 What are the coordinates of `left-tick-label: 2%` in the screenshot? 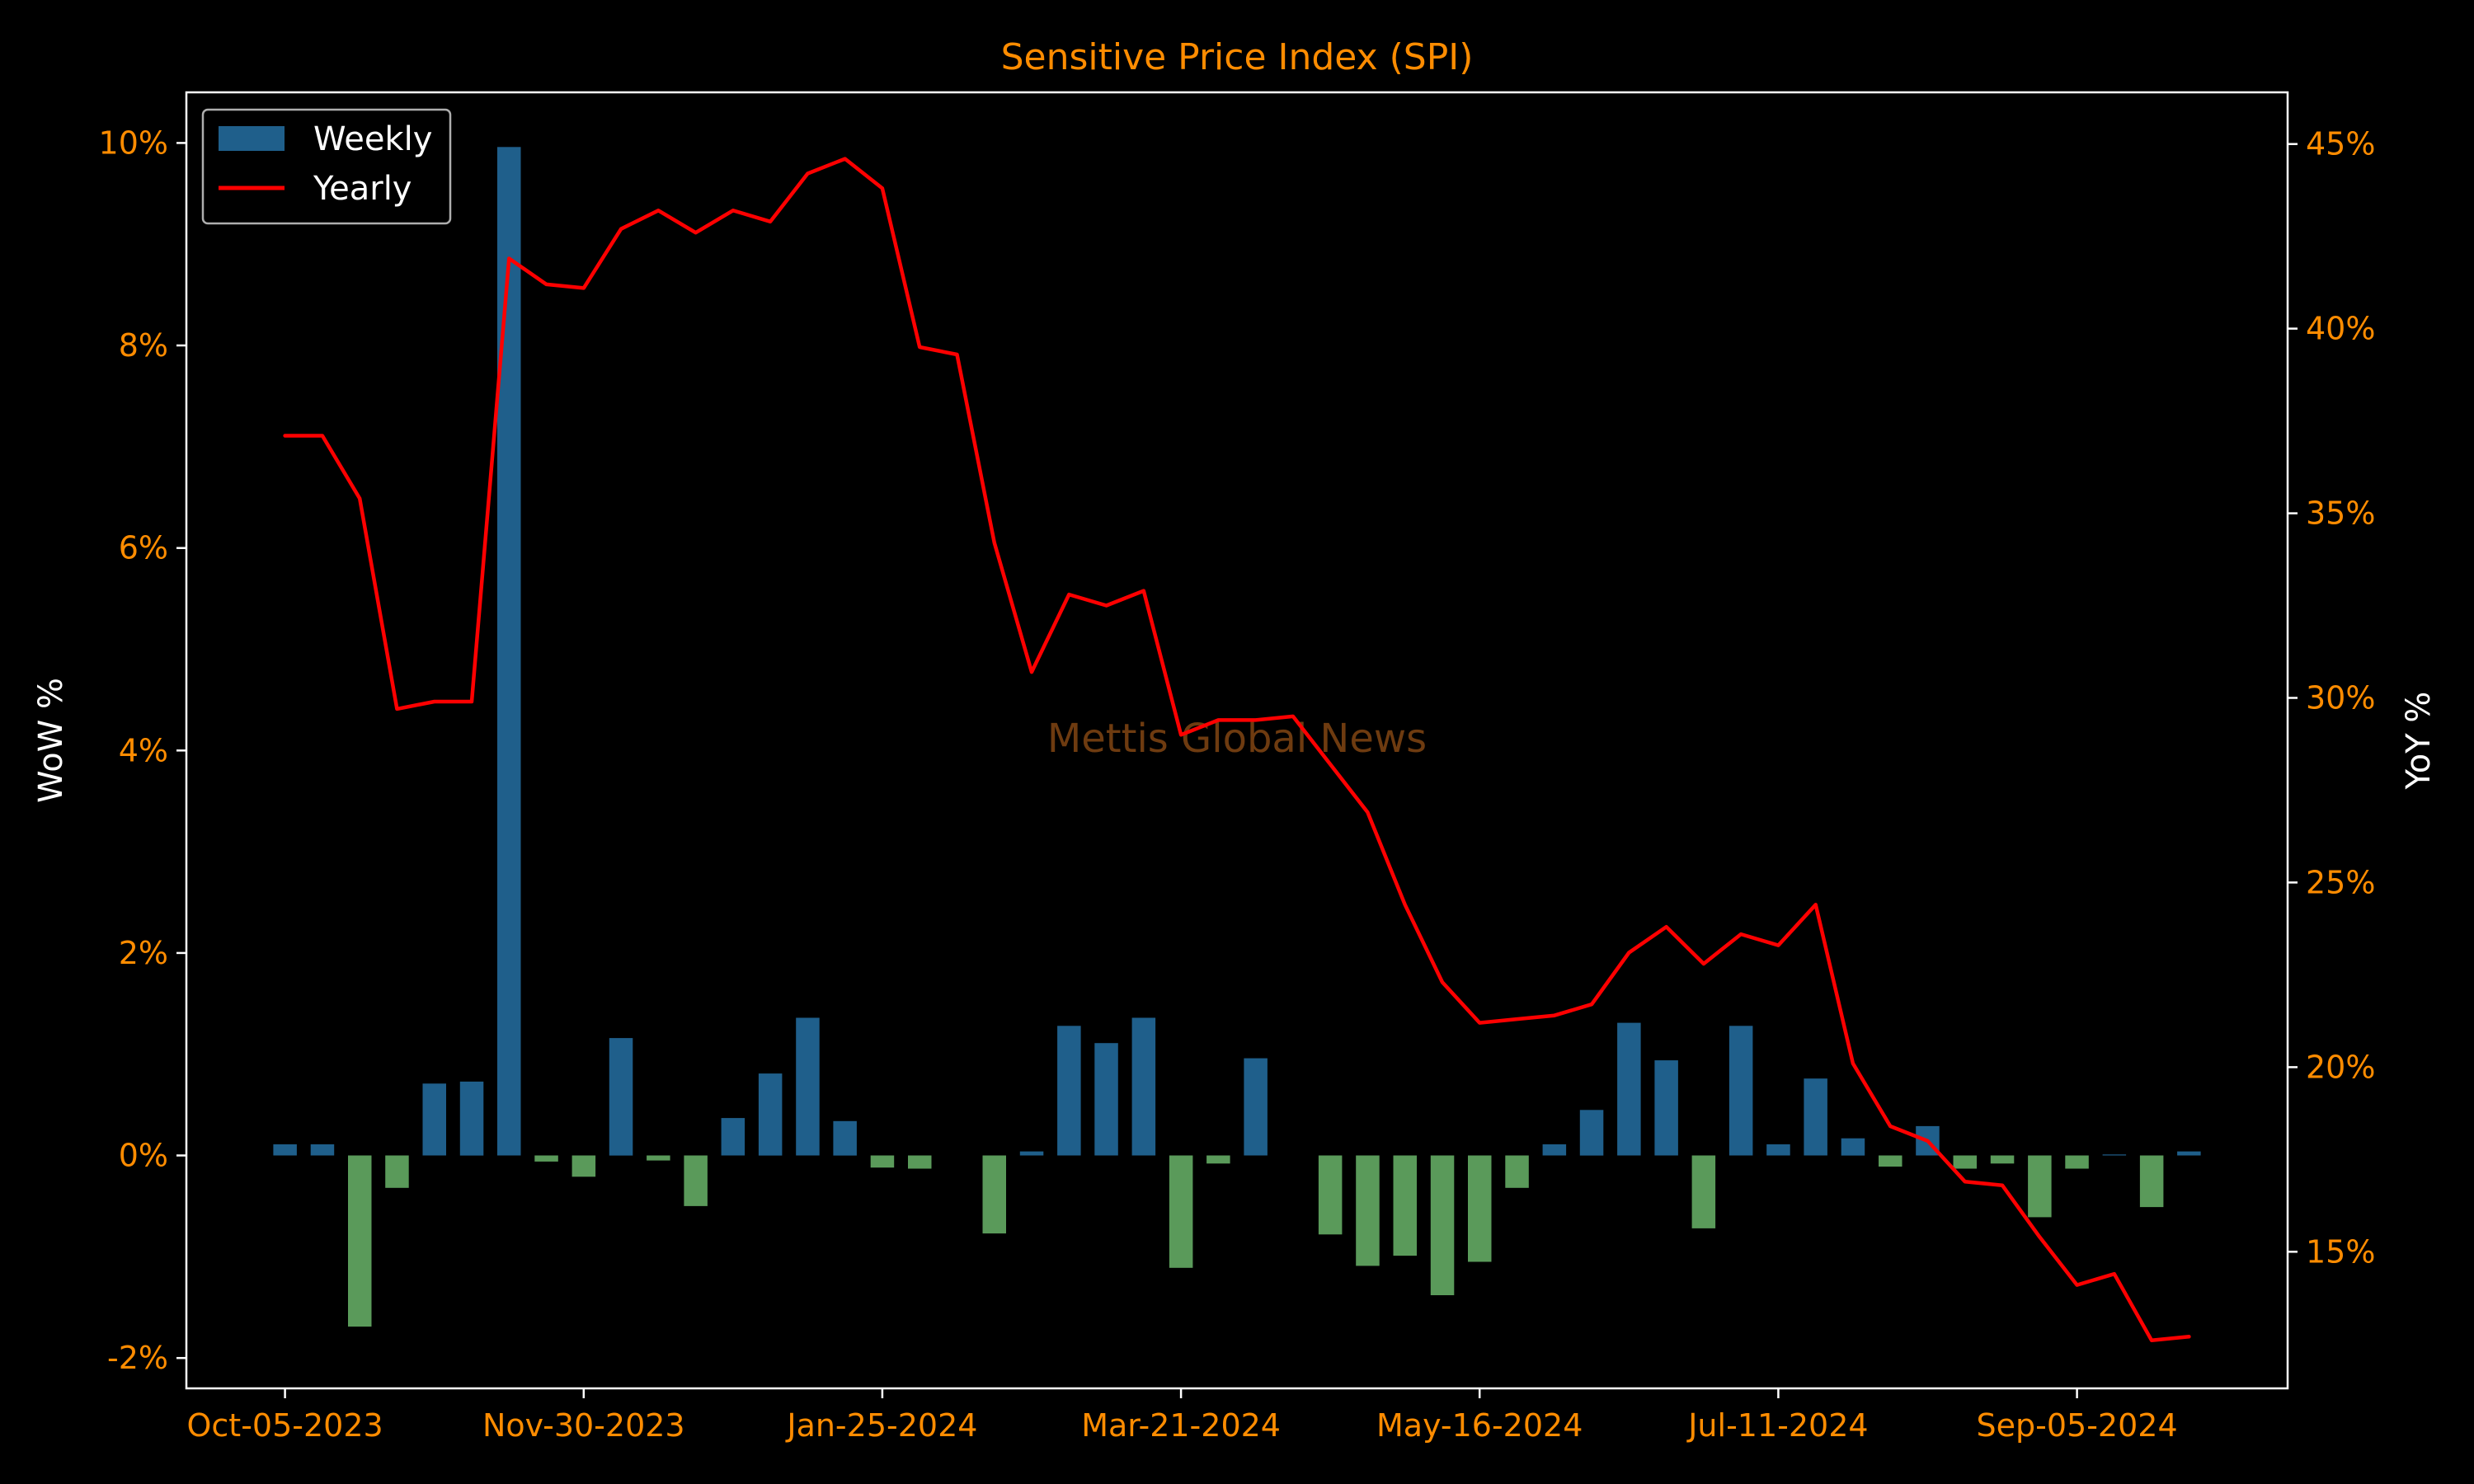 It's located at (143, 953).